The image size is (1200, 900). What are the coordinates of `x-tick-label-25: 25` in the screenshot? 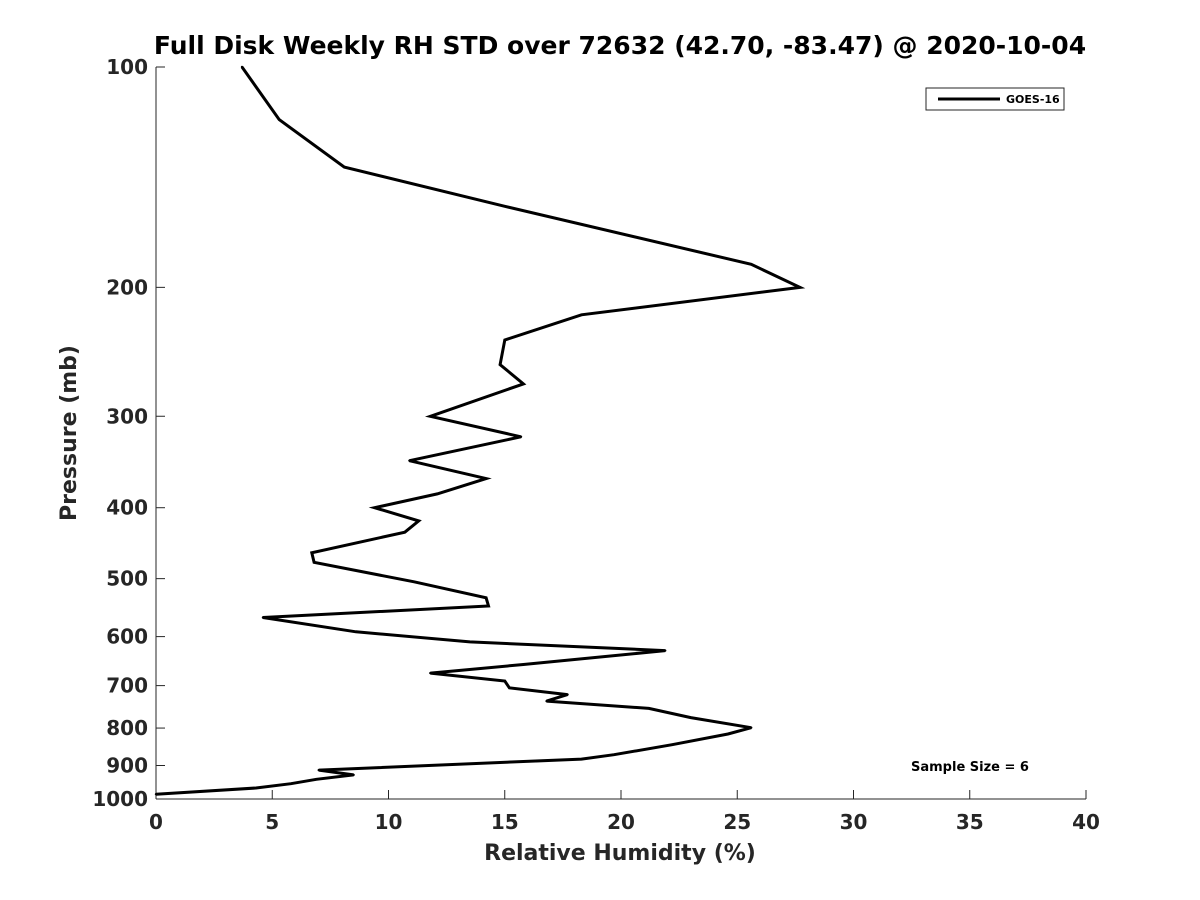 It's located at (737, 822).